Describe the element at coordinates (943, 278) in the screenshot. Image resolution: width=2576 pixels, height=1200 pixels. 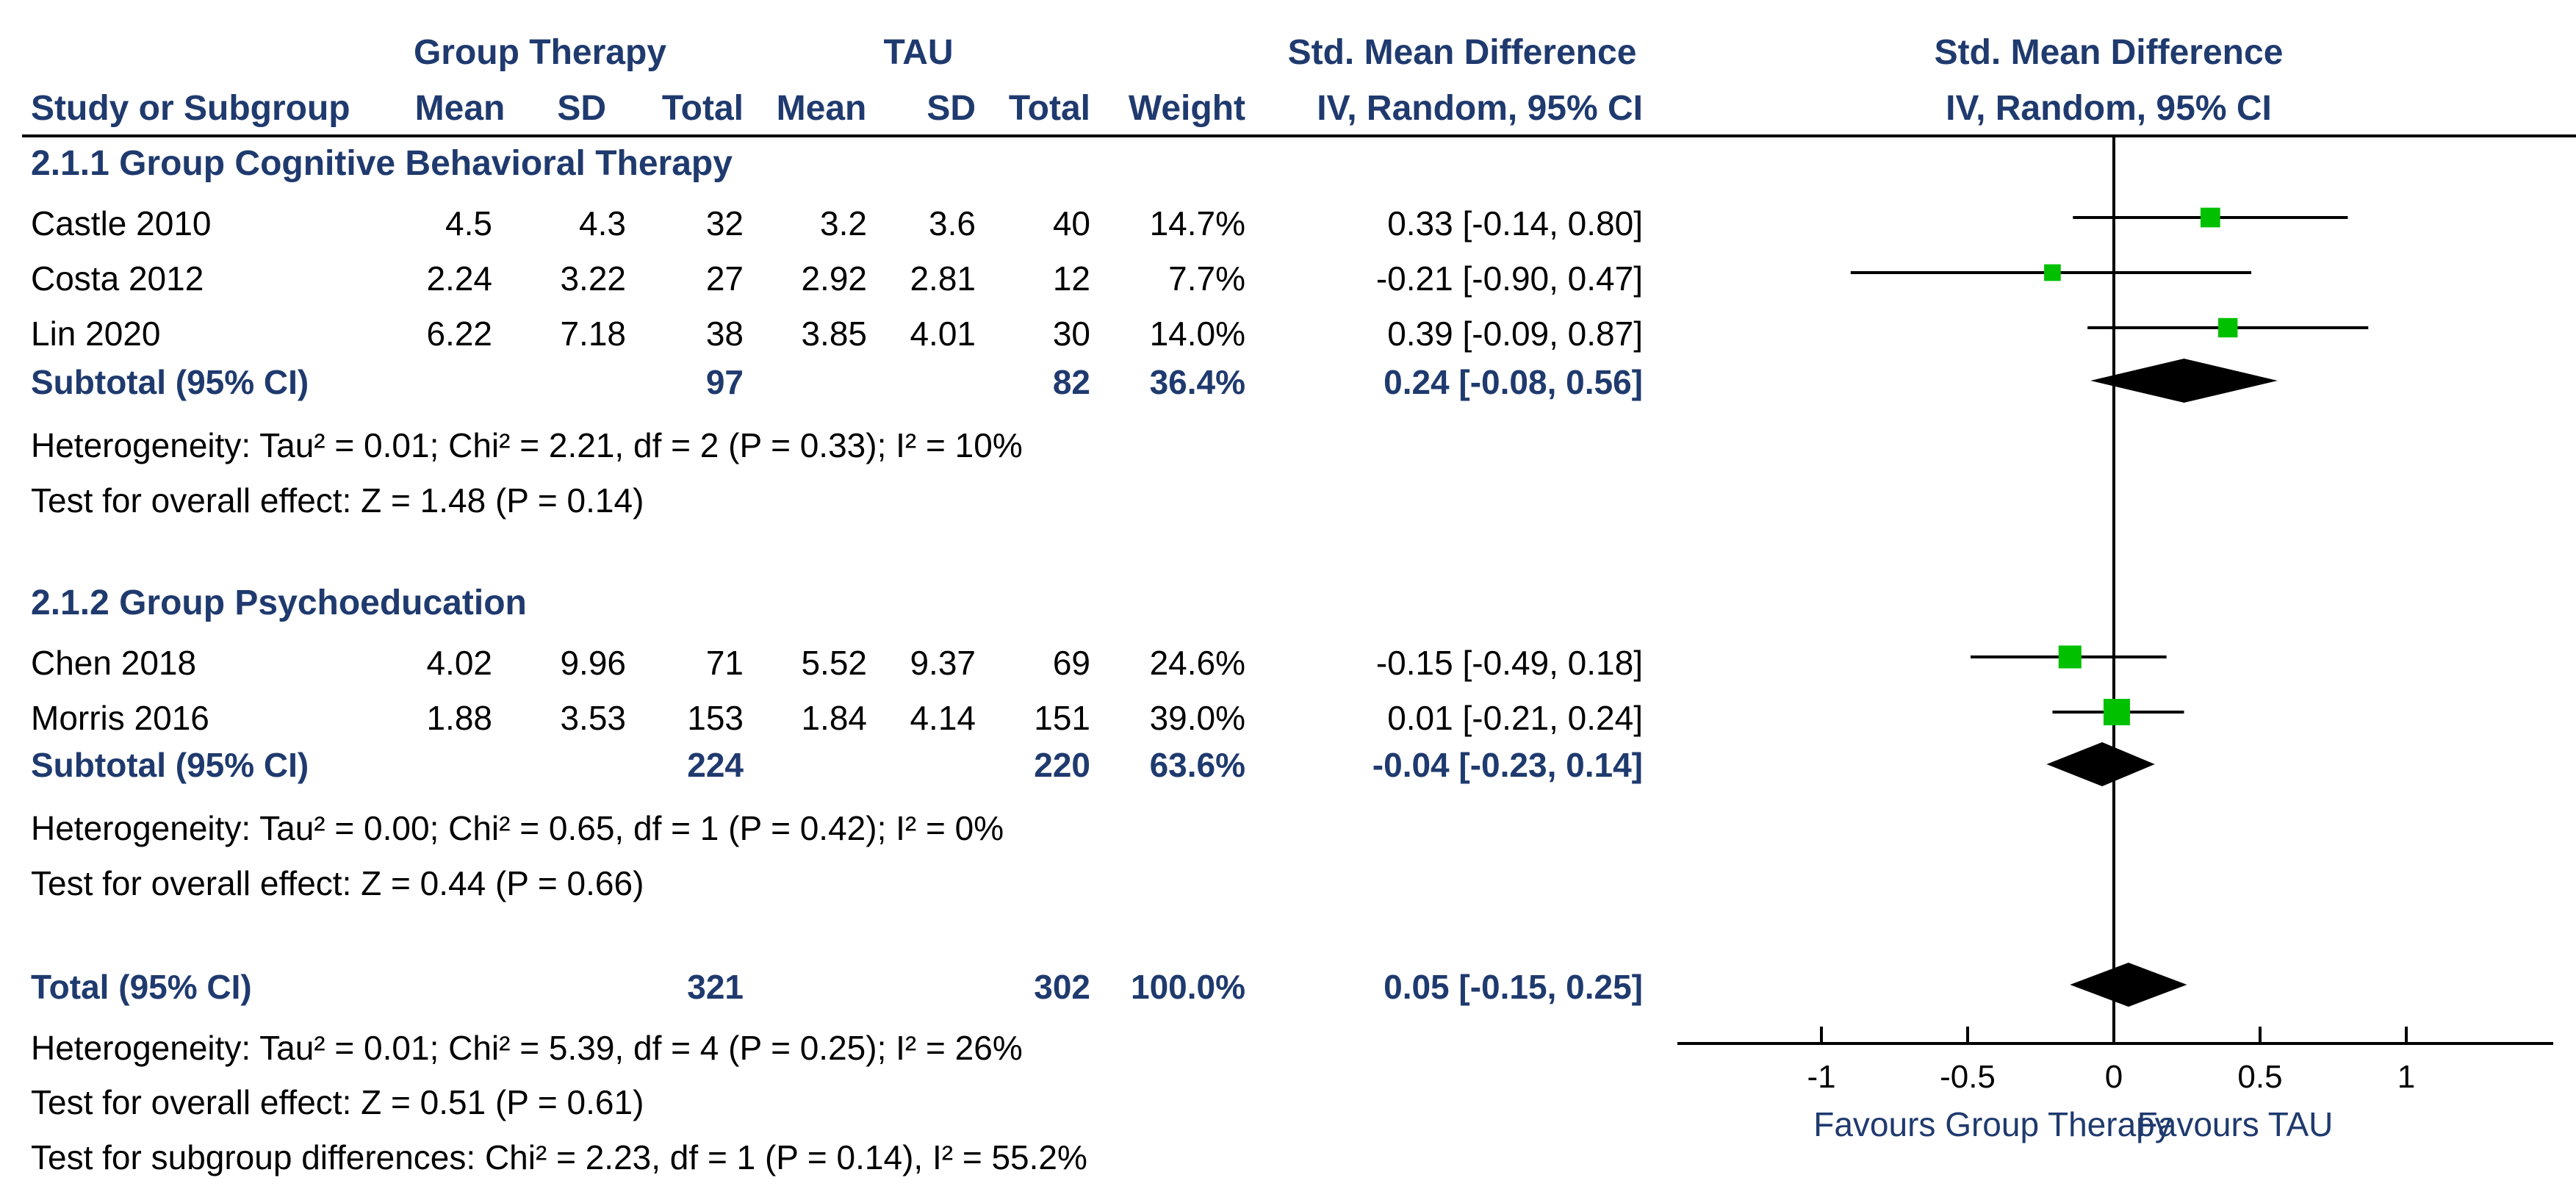
I see `sd-2: 2.81` at that location.